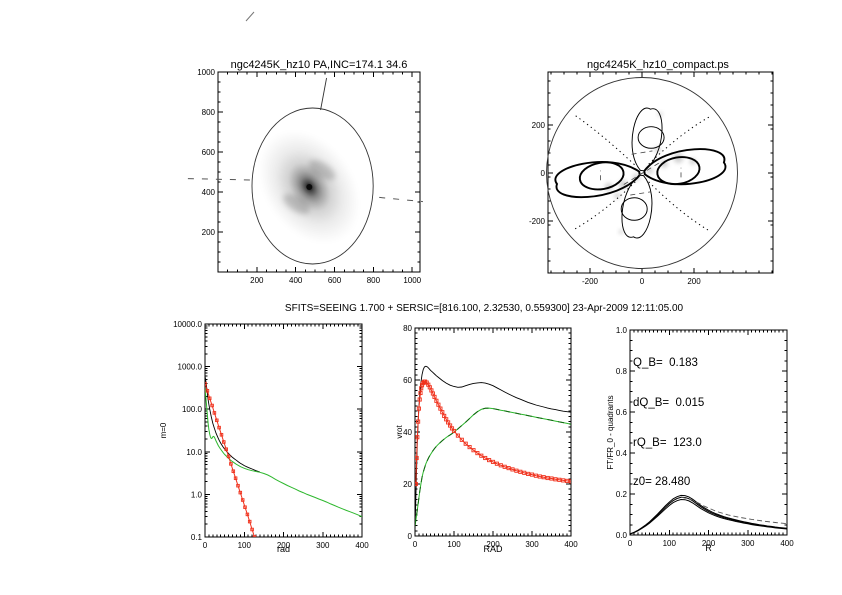 This screenshot has height=595, width=842. Describe the element at coordinates (322, 170) in the screenshot. I see `spiral-arm` at that location.